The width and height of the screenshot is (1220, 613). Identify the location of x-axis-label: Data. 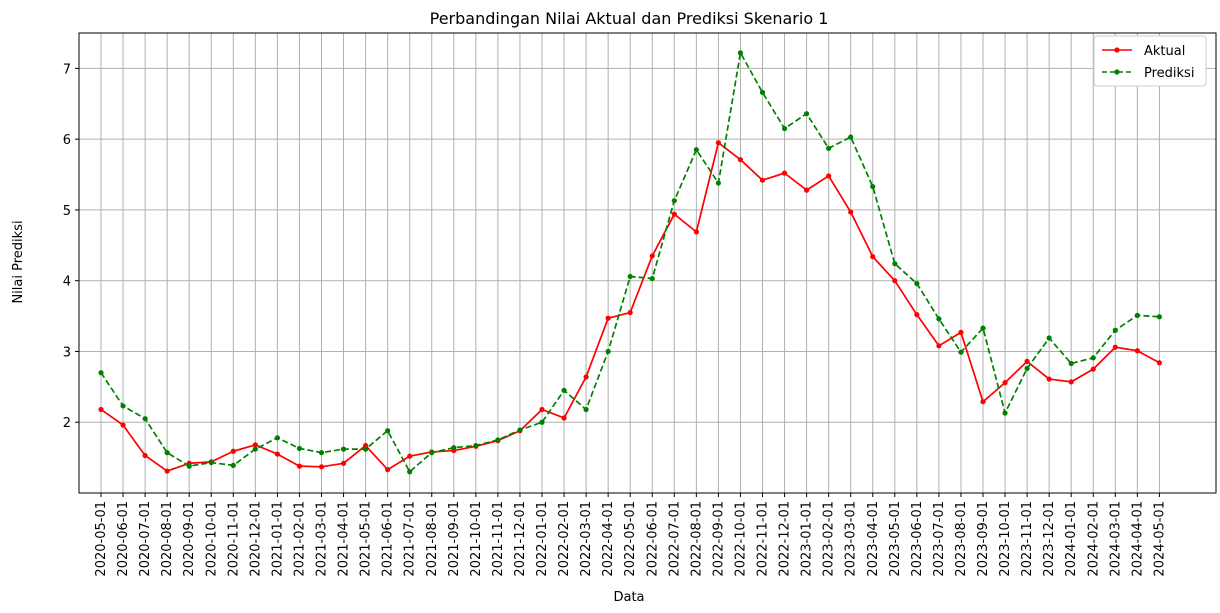
(628, 597).